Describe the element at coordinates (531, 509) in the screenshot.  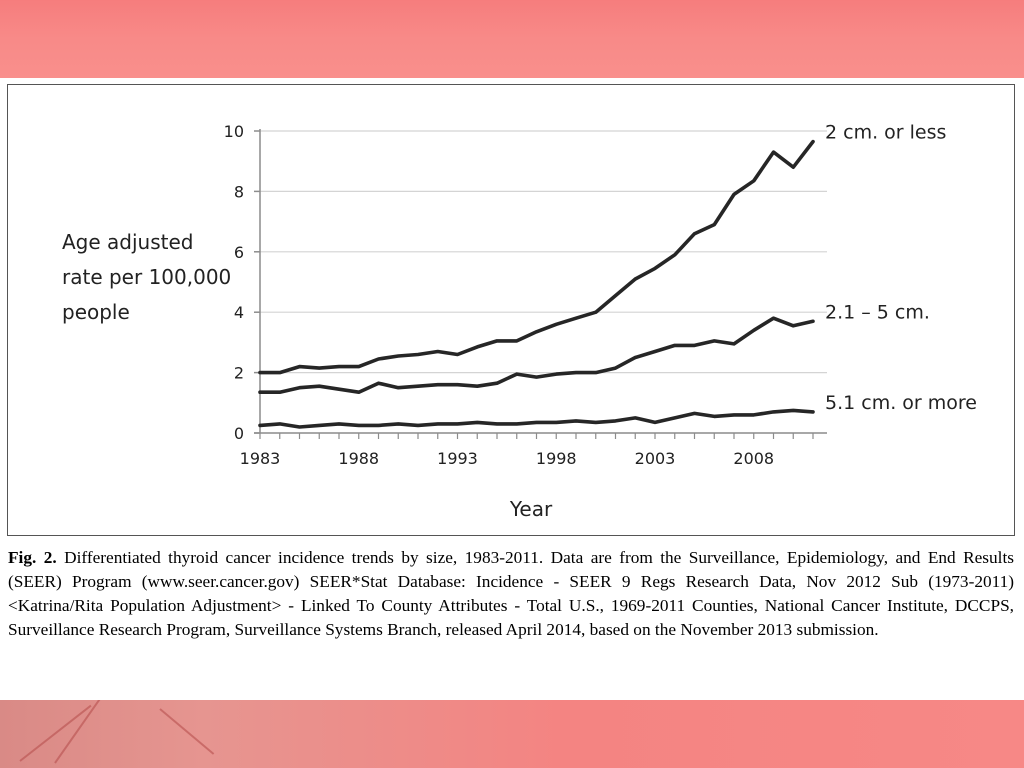
I see `x-axis-label: Year` at that location.